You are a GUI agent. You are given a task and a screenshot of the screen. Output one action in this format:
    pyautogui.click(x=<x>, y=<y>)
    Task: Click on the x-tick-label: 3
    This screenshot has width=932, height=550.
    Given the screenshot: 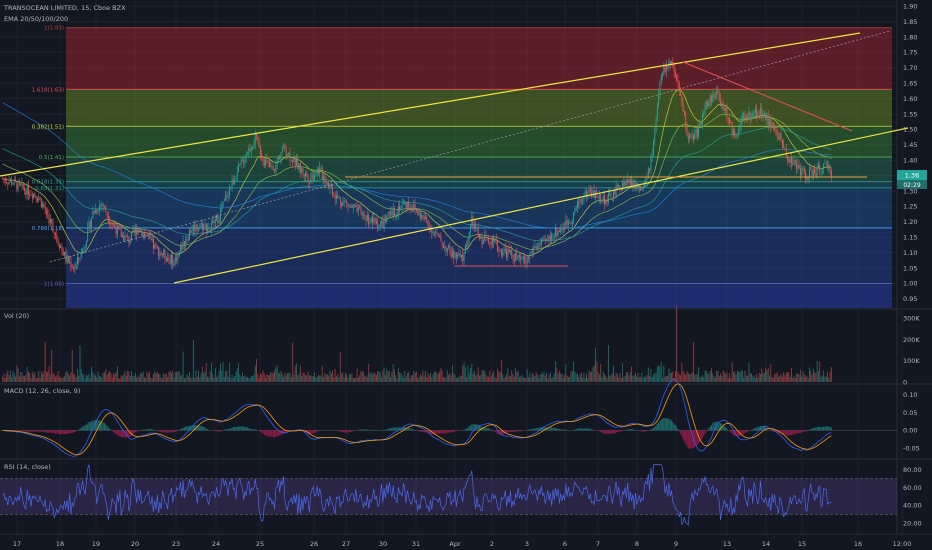 What is the action you would take?
    pyautogui.click(x=527, y=544)
    